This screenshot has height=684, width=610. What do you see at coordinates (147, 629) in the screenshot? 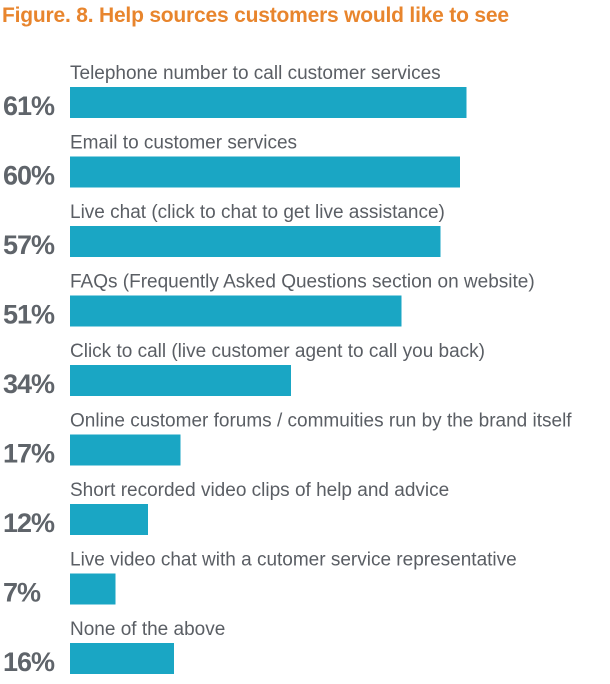
I see `category-label: None of the above` at bounding box center [147, 629].